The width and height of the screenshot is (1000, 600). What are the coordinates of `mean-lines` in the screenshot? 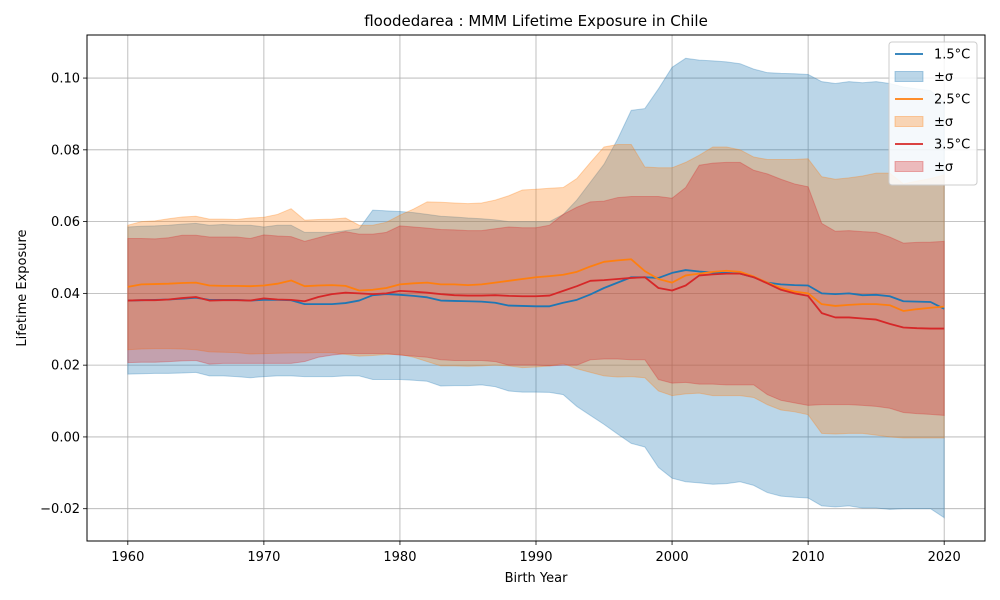 It's located at (536, 294).